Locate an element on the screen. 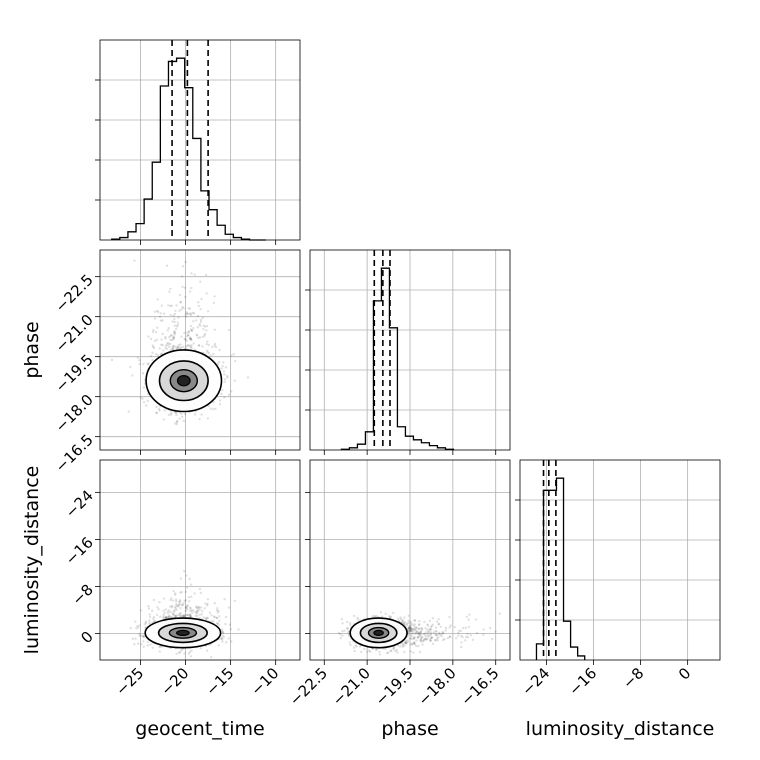 This screenshot has height=760, width=760. hist-1-frame is located at coordinates (410, 350).